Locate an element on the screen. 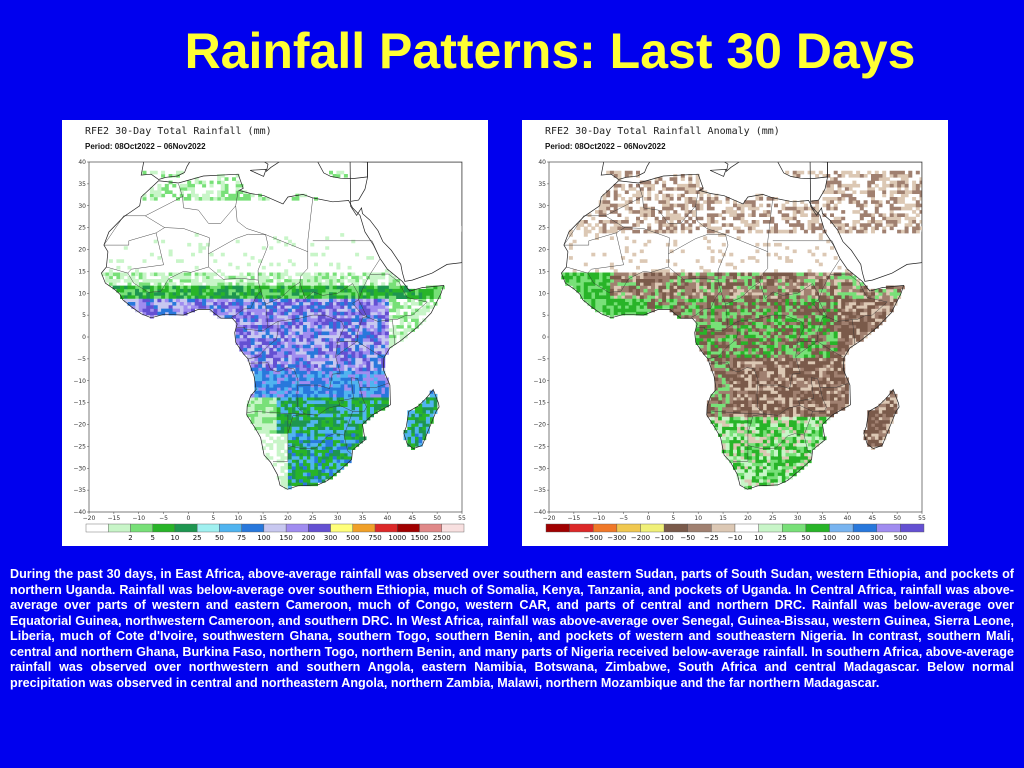 The image size is (1024, 768). colorbar-label: 5 is located at coordinates (152, 538).